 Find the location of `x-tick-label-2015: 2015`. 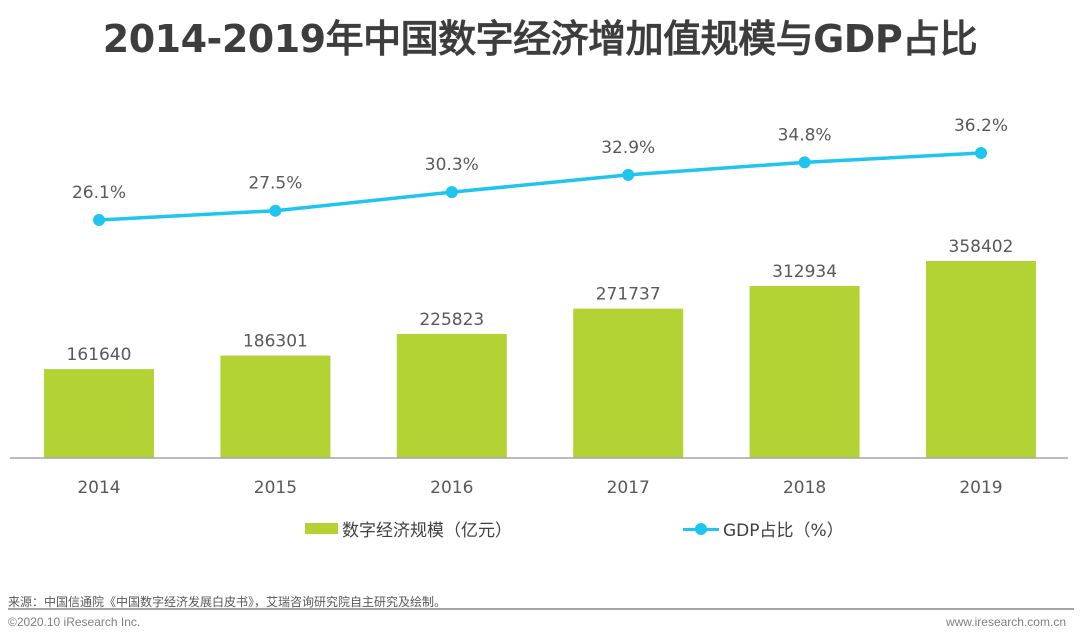

x-tick-label-2015: 2015 is located at coordinates (275, 488).